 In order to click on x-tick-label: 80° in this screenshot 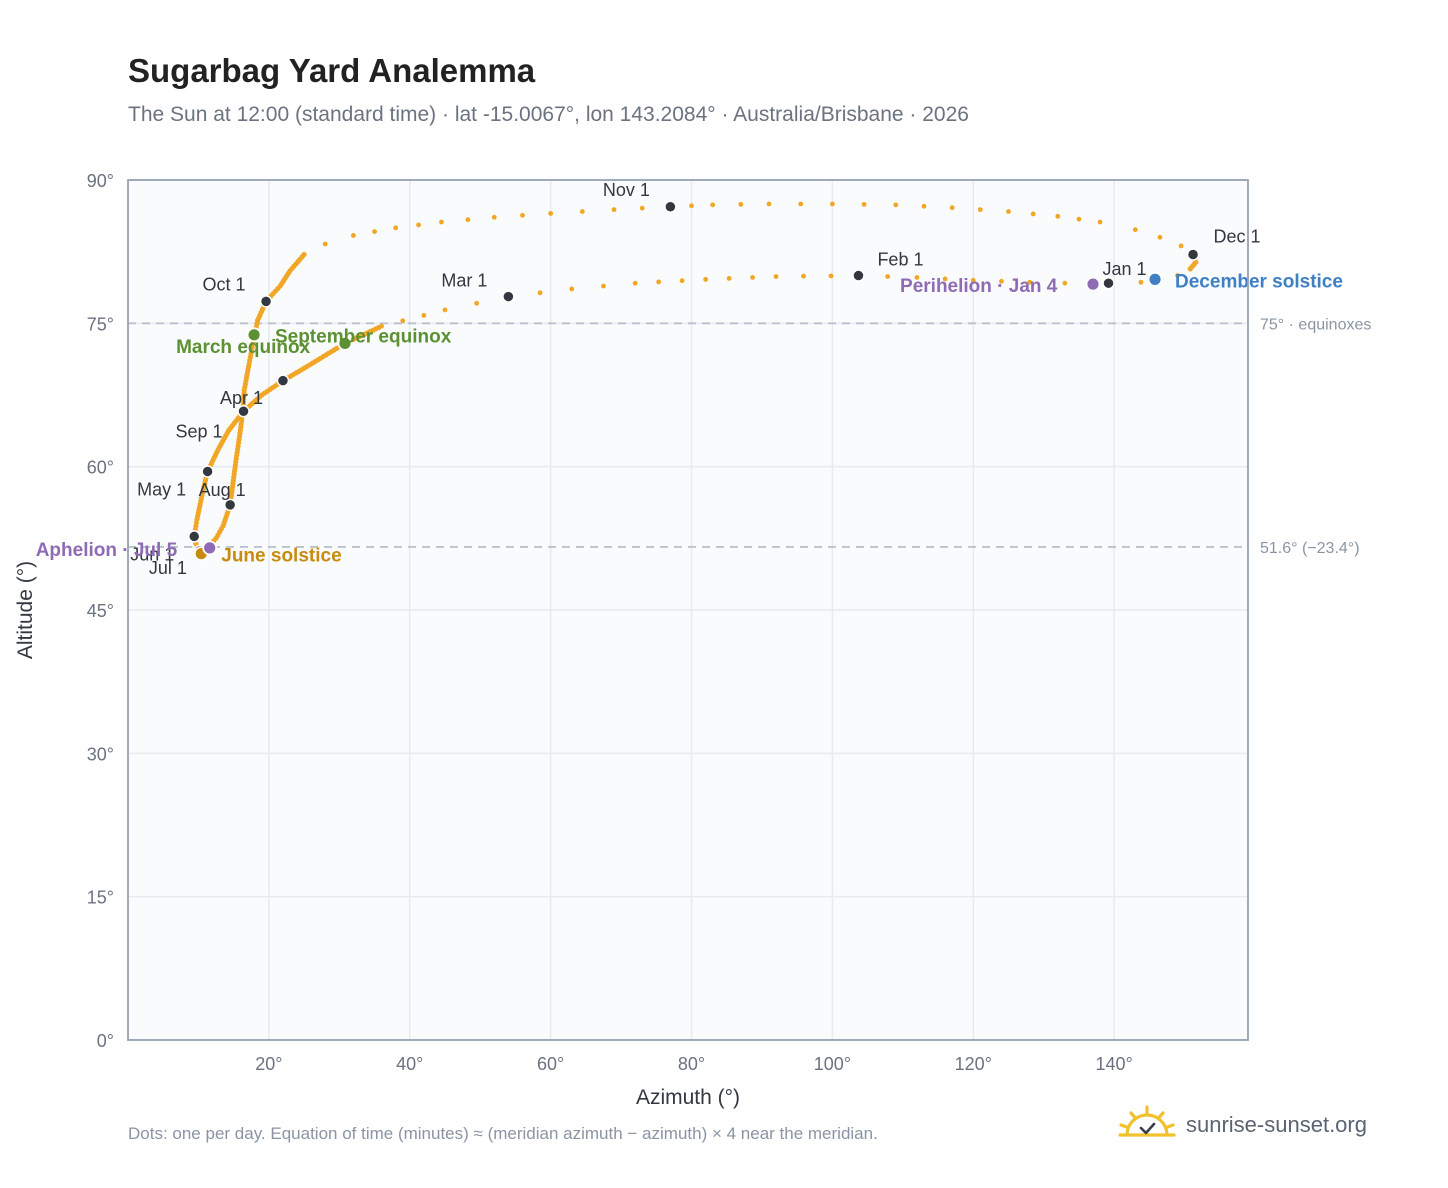, I will do `click(691, 1064)`.